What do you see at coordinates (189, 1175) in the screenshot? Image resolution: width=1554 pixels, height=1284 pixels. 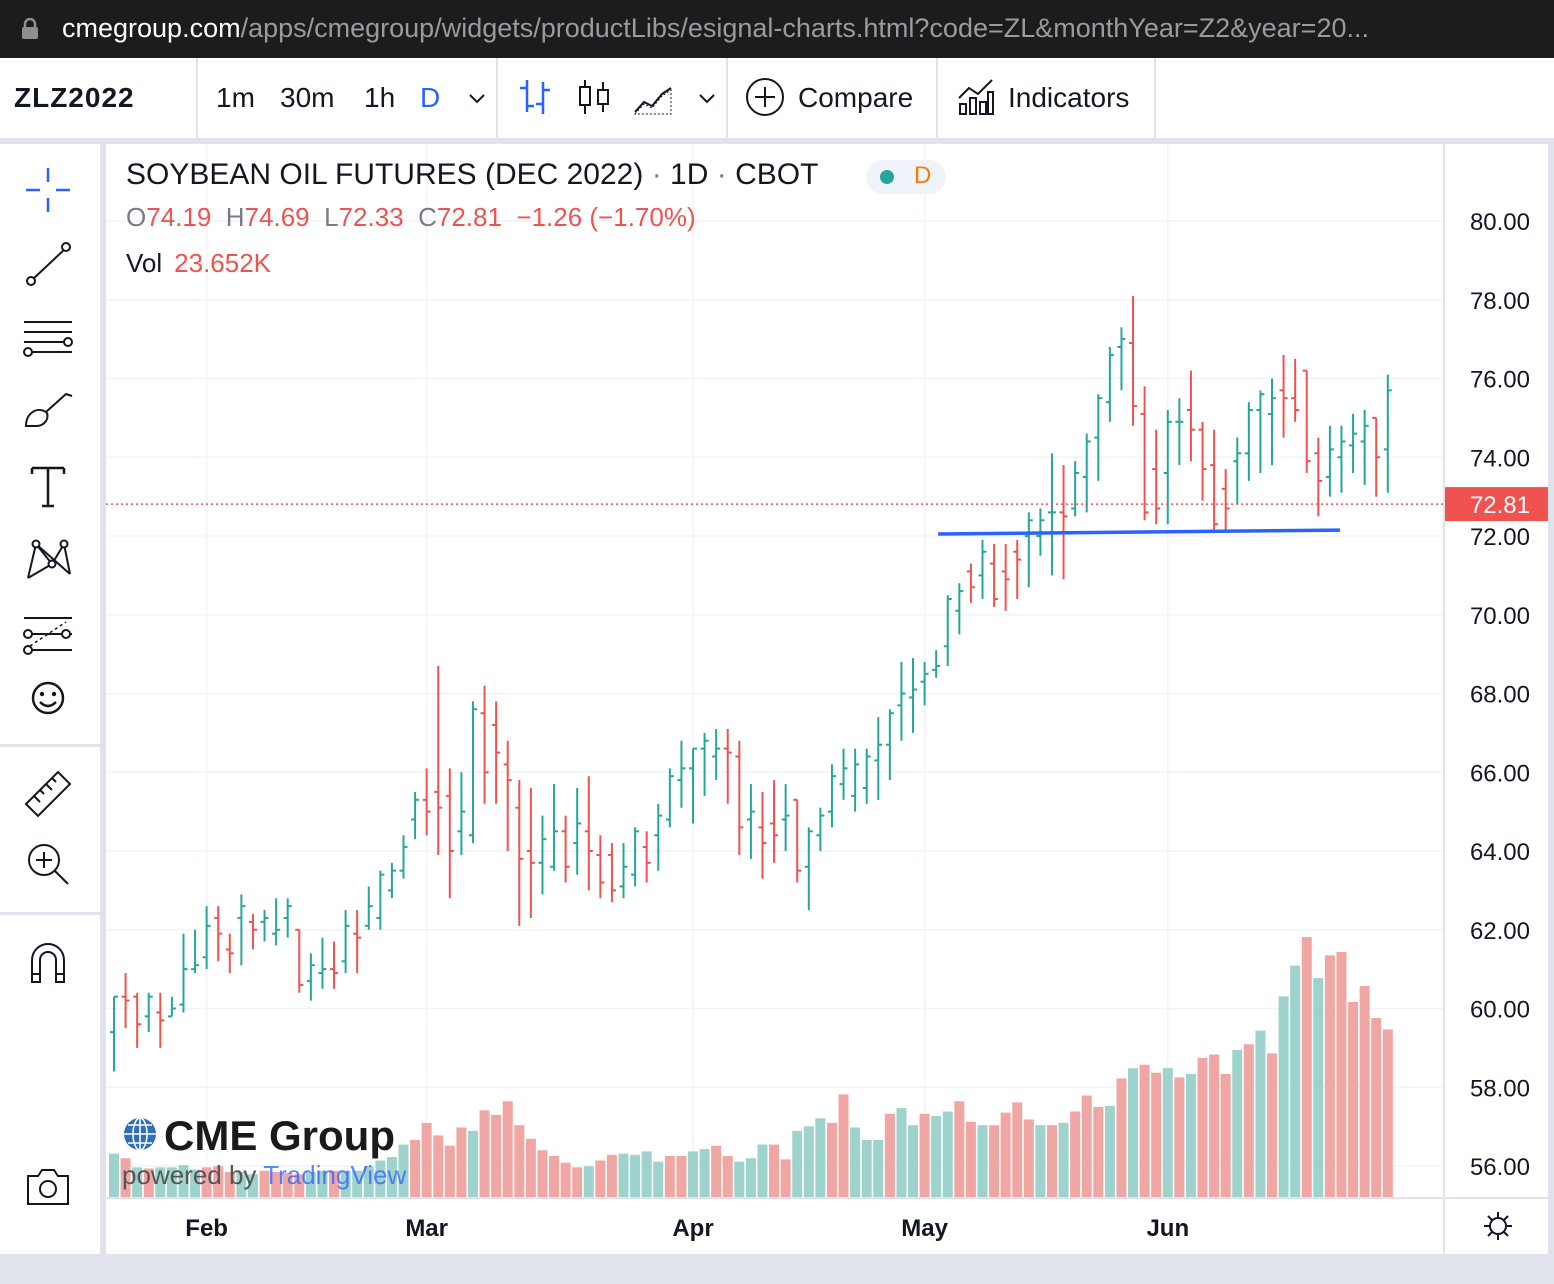 I see `powered-by-label: powered by` at bounding box center [189, 1175].